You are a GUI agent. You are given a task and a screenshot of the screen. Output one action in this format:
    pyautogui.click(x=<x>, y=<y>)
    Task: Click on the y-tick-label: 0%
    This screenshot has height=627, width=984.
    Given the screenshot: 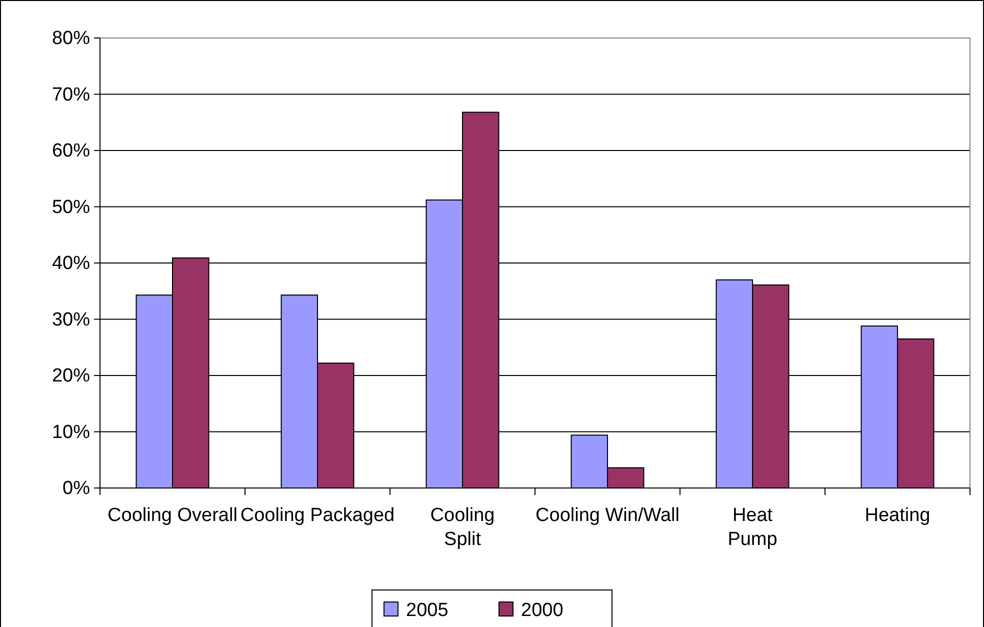 What is the action you would take?
    pyautogui.click(x=76, y=489)
    